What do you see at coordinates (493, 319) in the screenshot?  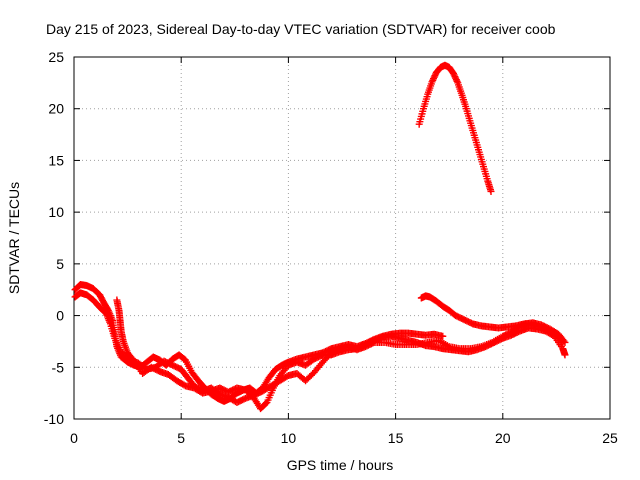 I see `series-track-d` at bounding box center [493, 319].